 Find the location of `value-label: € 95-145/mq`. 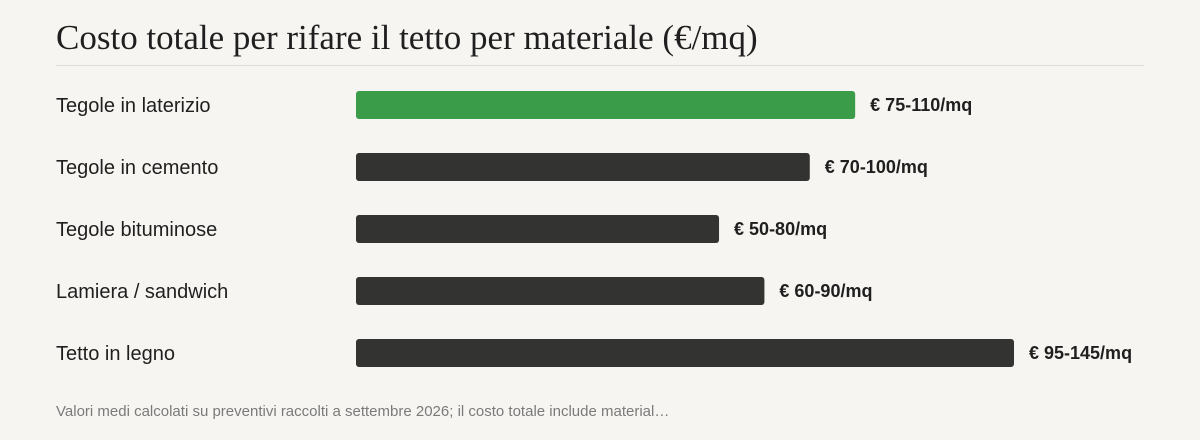

value-label: € 95-145/mq is located at coordinates (1080, 353).